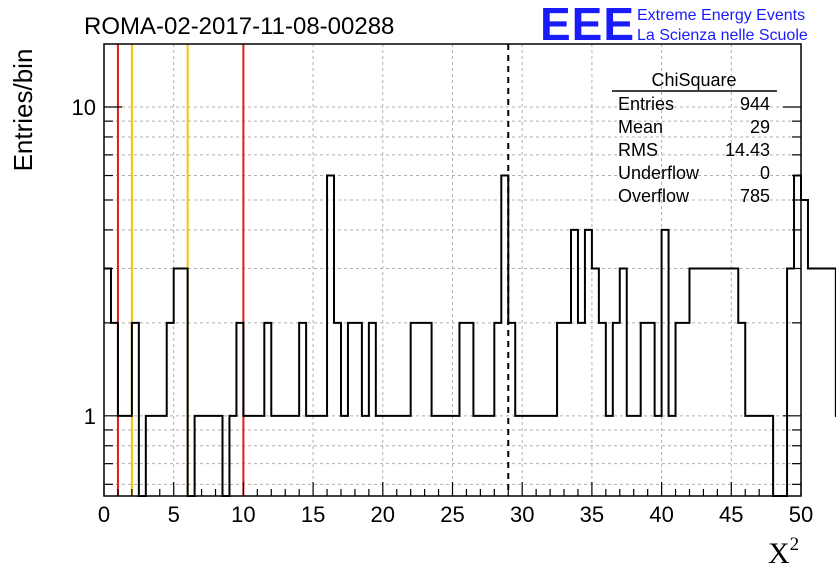  I want to click on stats-value: 0, so click(765, 173).